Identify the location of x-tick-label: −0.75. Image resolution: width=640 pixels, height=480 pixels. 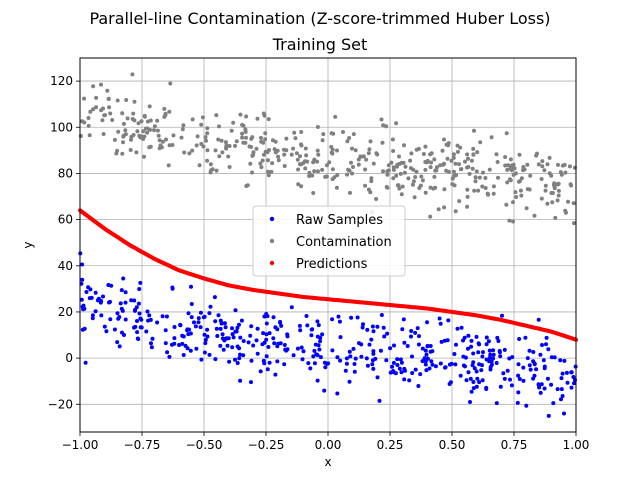
(142, 445).